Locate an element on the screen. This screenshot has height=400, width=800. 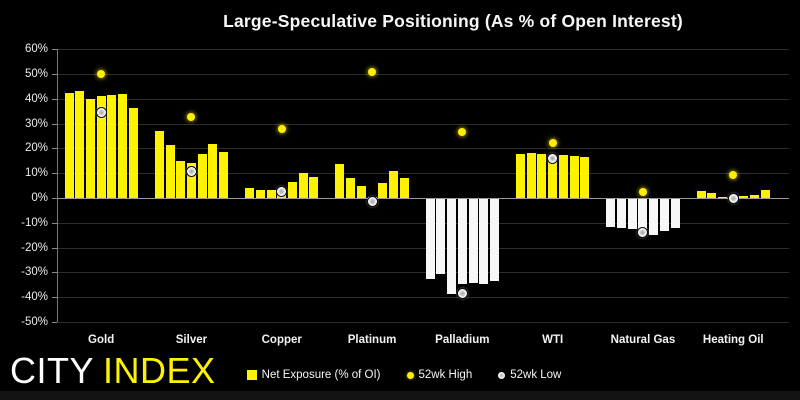
y-axis-label: 10% is located at coordinates (36, 173).